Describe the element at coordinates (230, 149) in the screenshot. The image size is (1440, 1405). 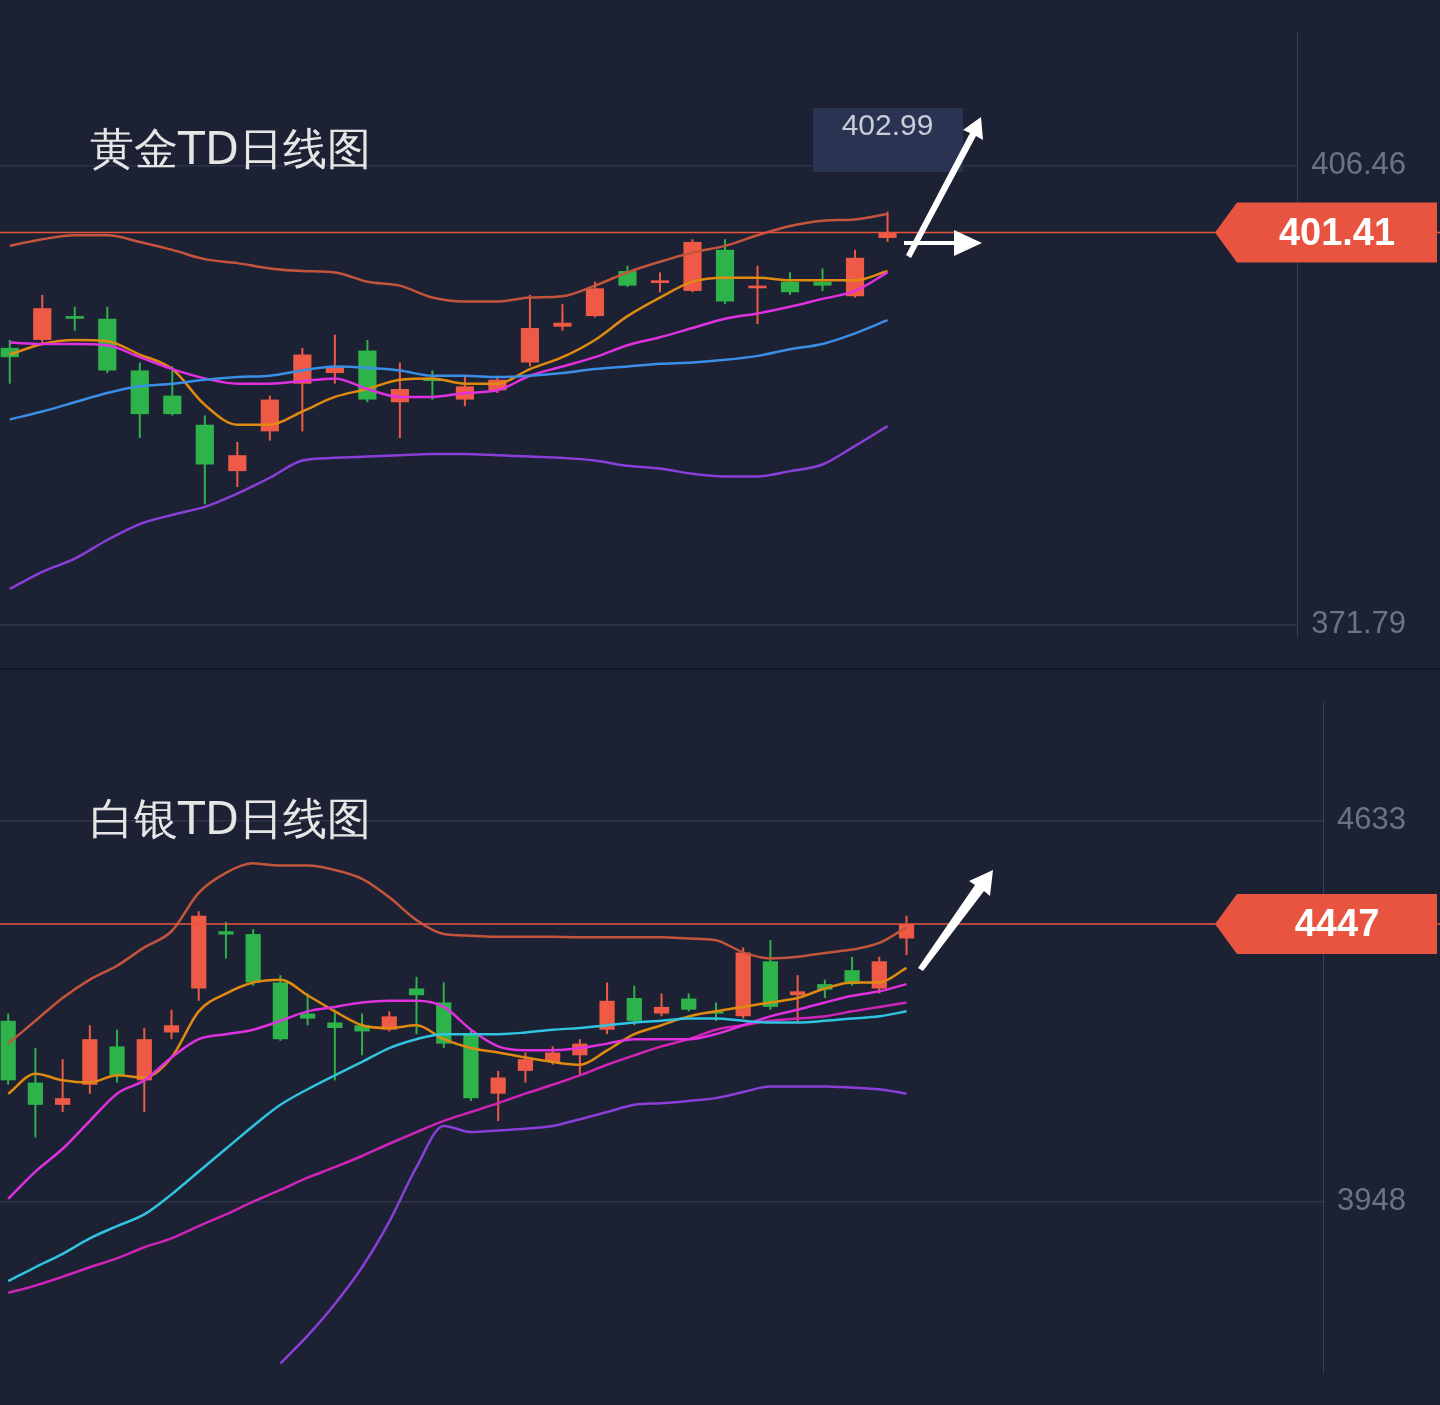
I see `text: 黄金TD日线图` at that location.